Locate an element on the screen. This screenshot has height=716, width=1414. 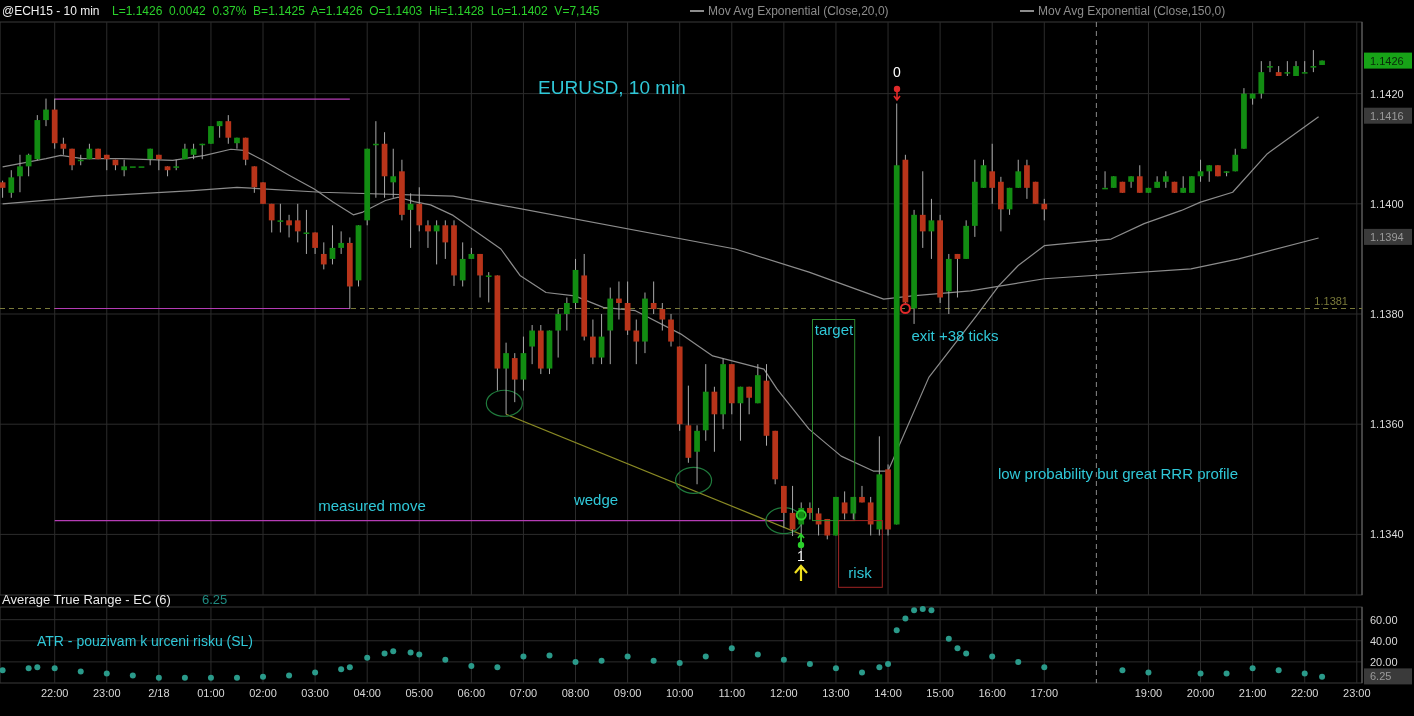
annotation: exit +38 ticks is located at coordinates (955, 335).